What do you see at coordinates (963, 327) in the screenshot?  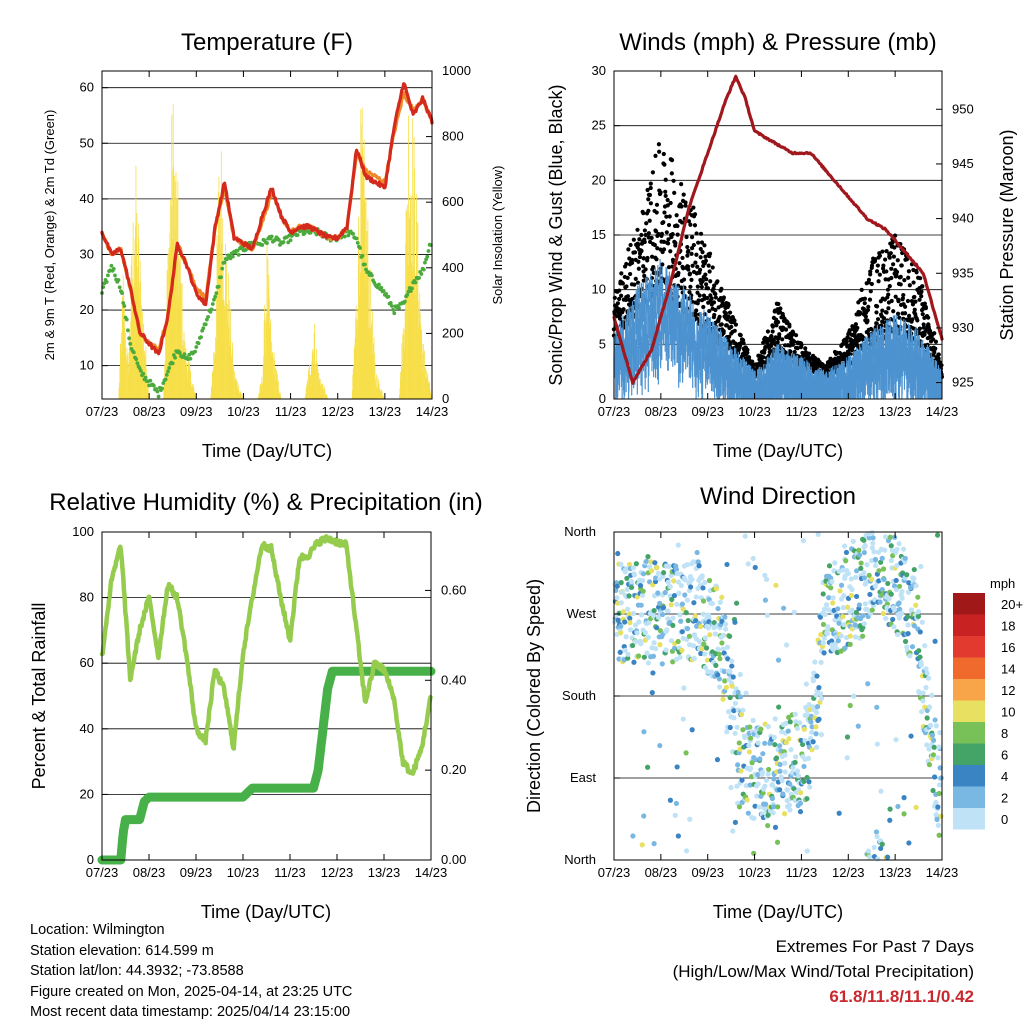 I see `y2-tick-label: 930` at bounding box center [963, 327].